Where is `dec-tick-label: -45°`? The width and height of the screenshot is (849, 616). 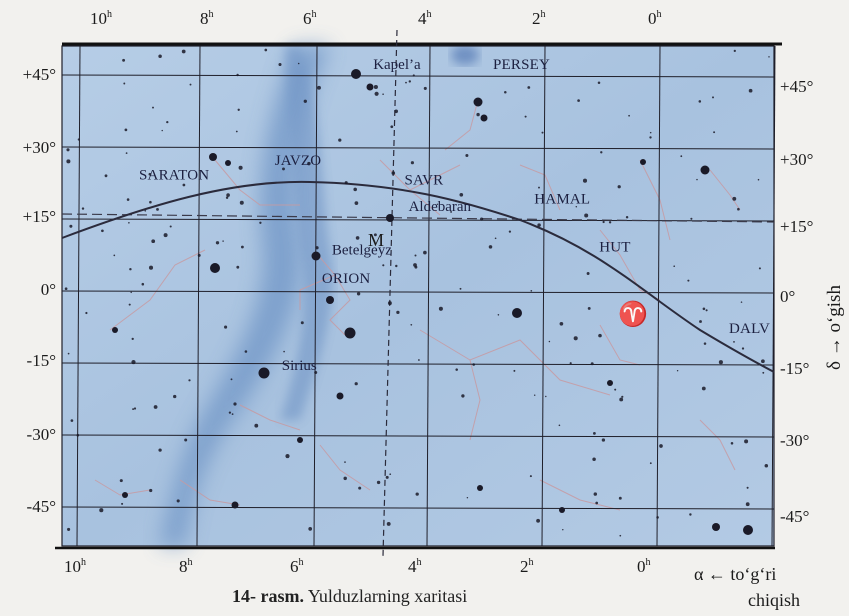
dec-tick-label: -45° is located at coordinates (794, 516).